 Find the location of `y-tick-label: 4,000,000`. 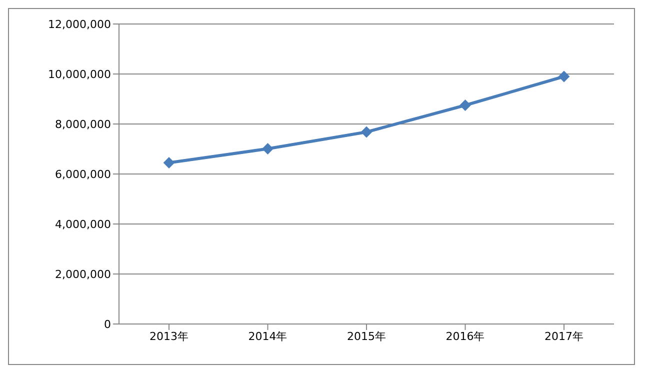

y-tick-label: 4,000,000 is located at coordinates (83, 224).